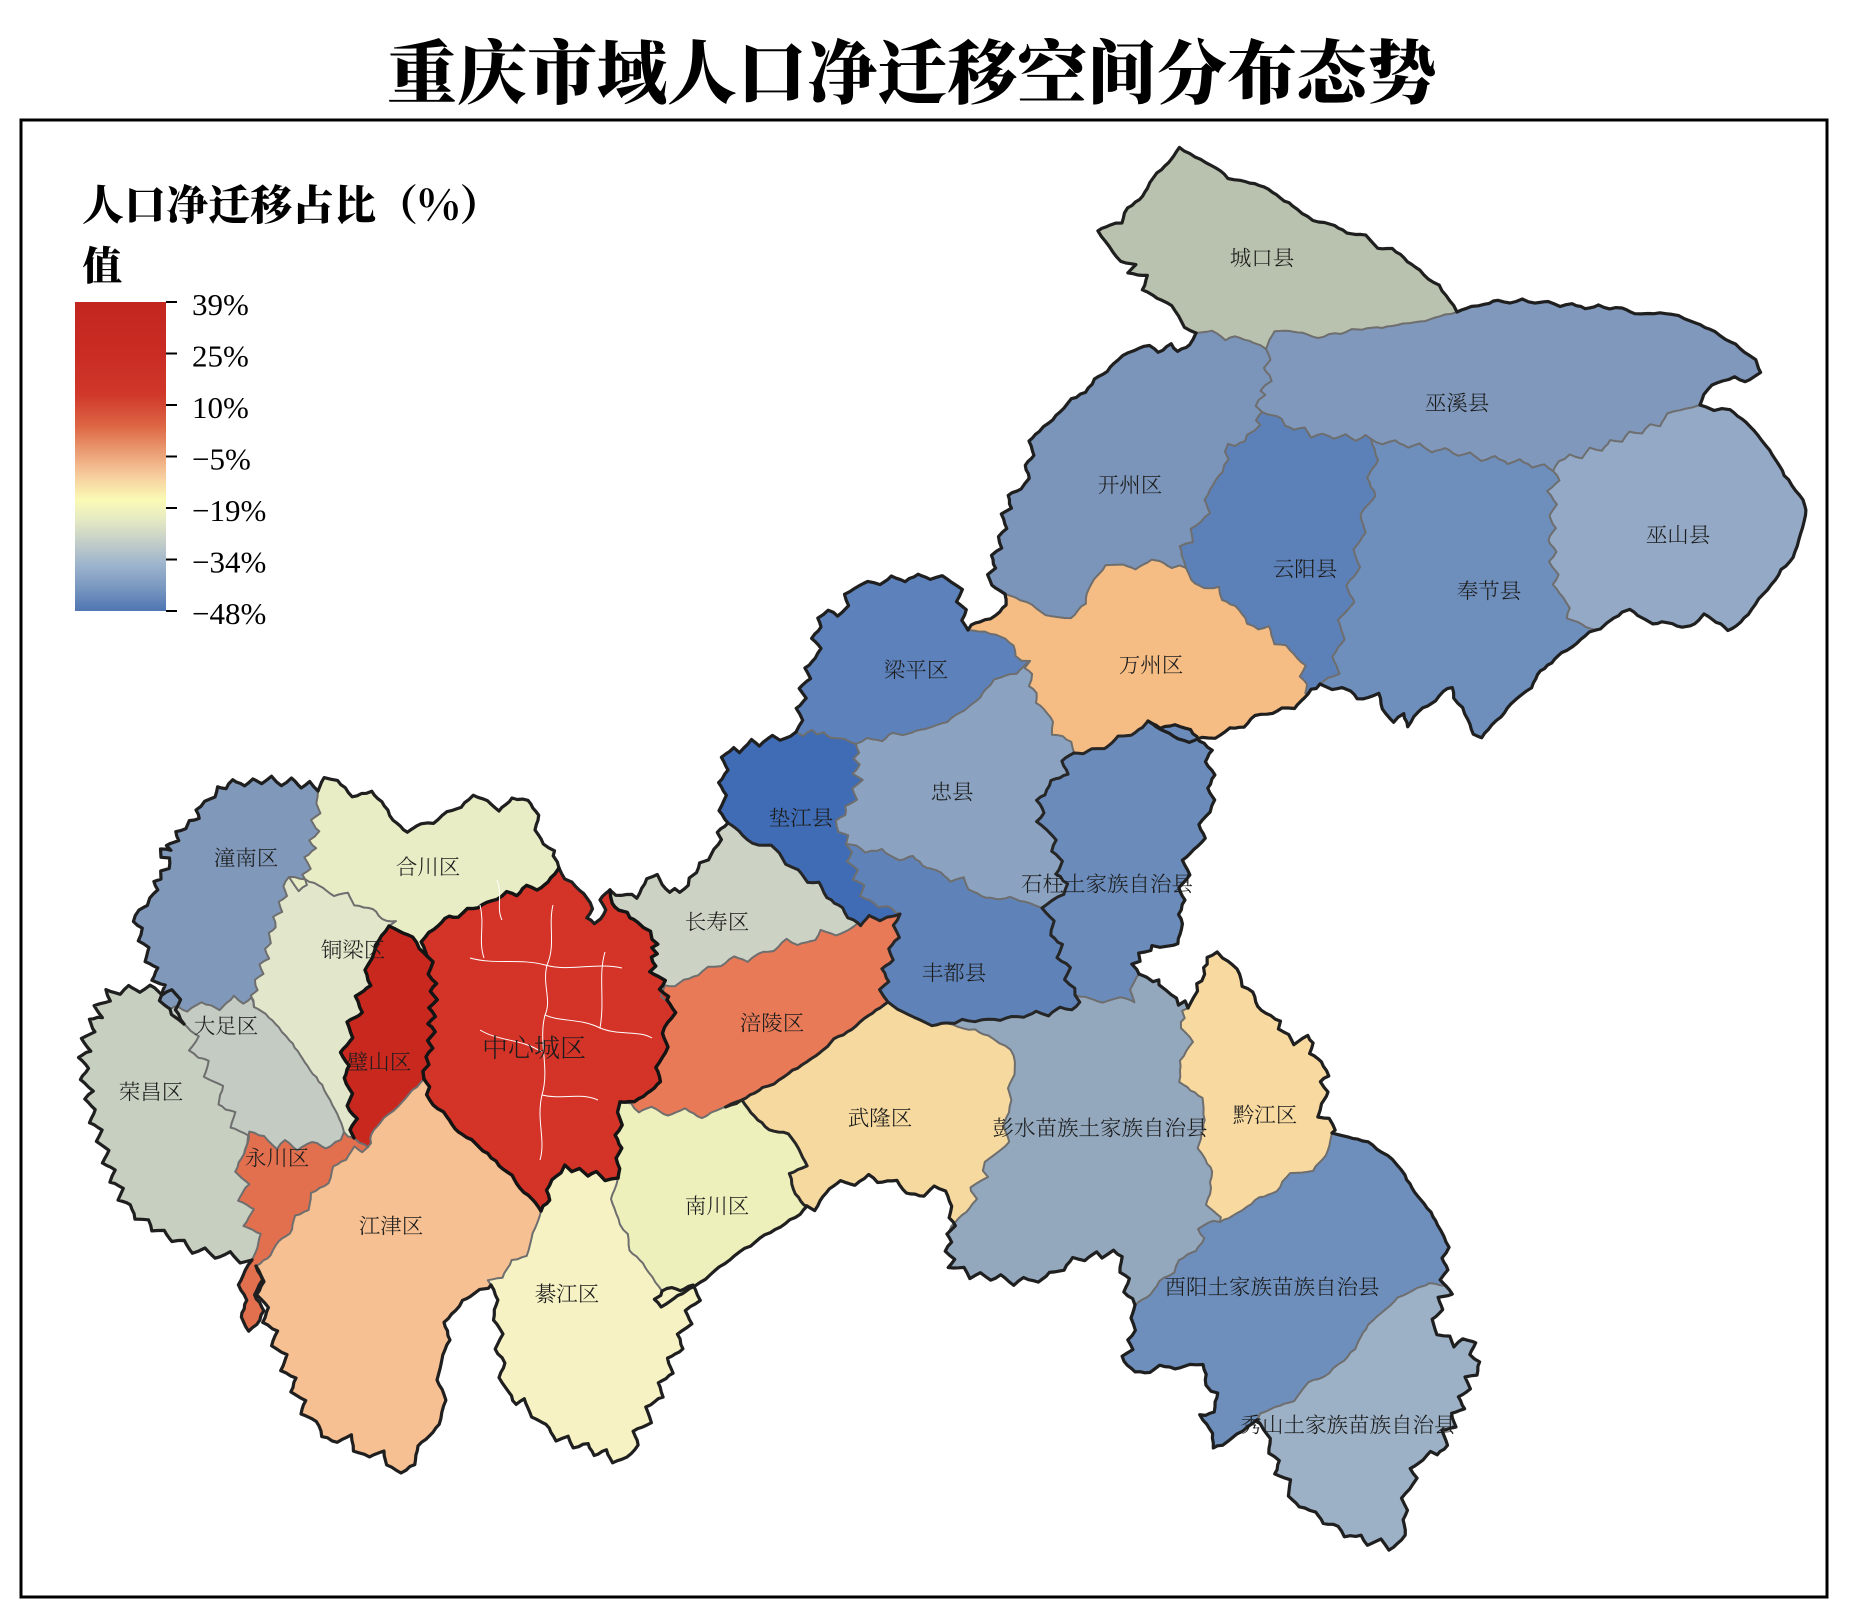 The height and width of the screenshot is (1621, 1852). What do you see at coordinates (220, 304) in the screenshot?
I see `svg-text: 39%` at bounding box center [220, 304].